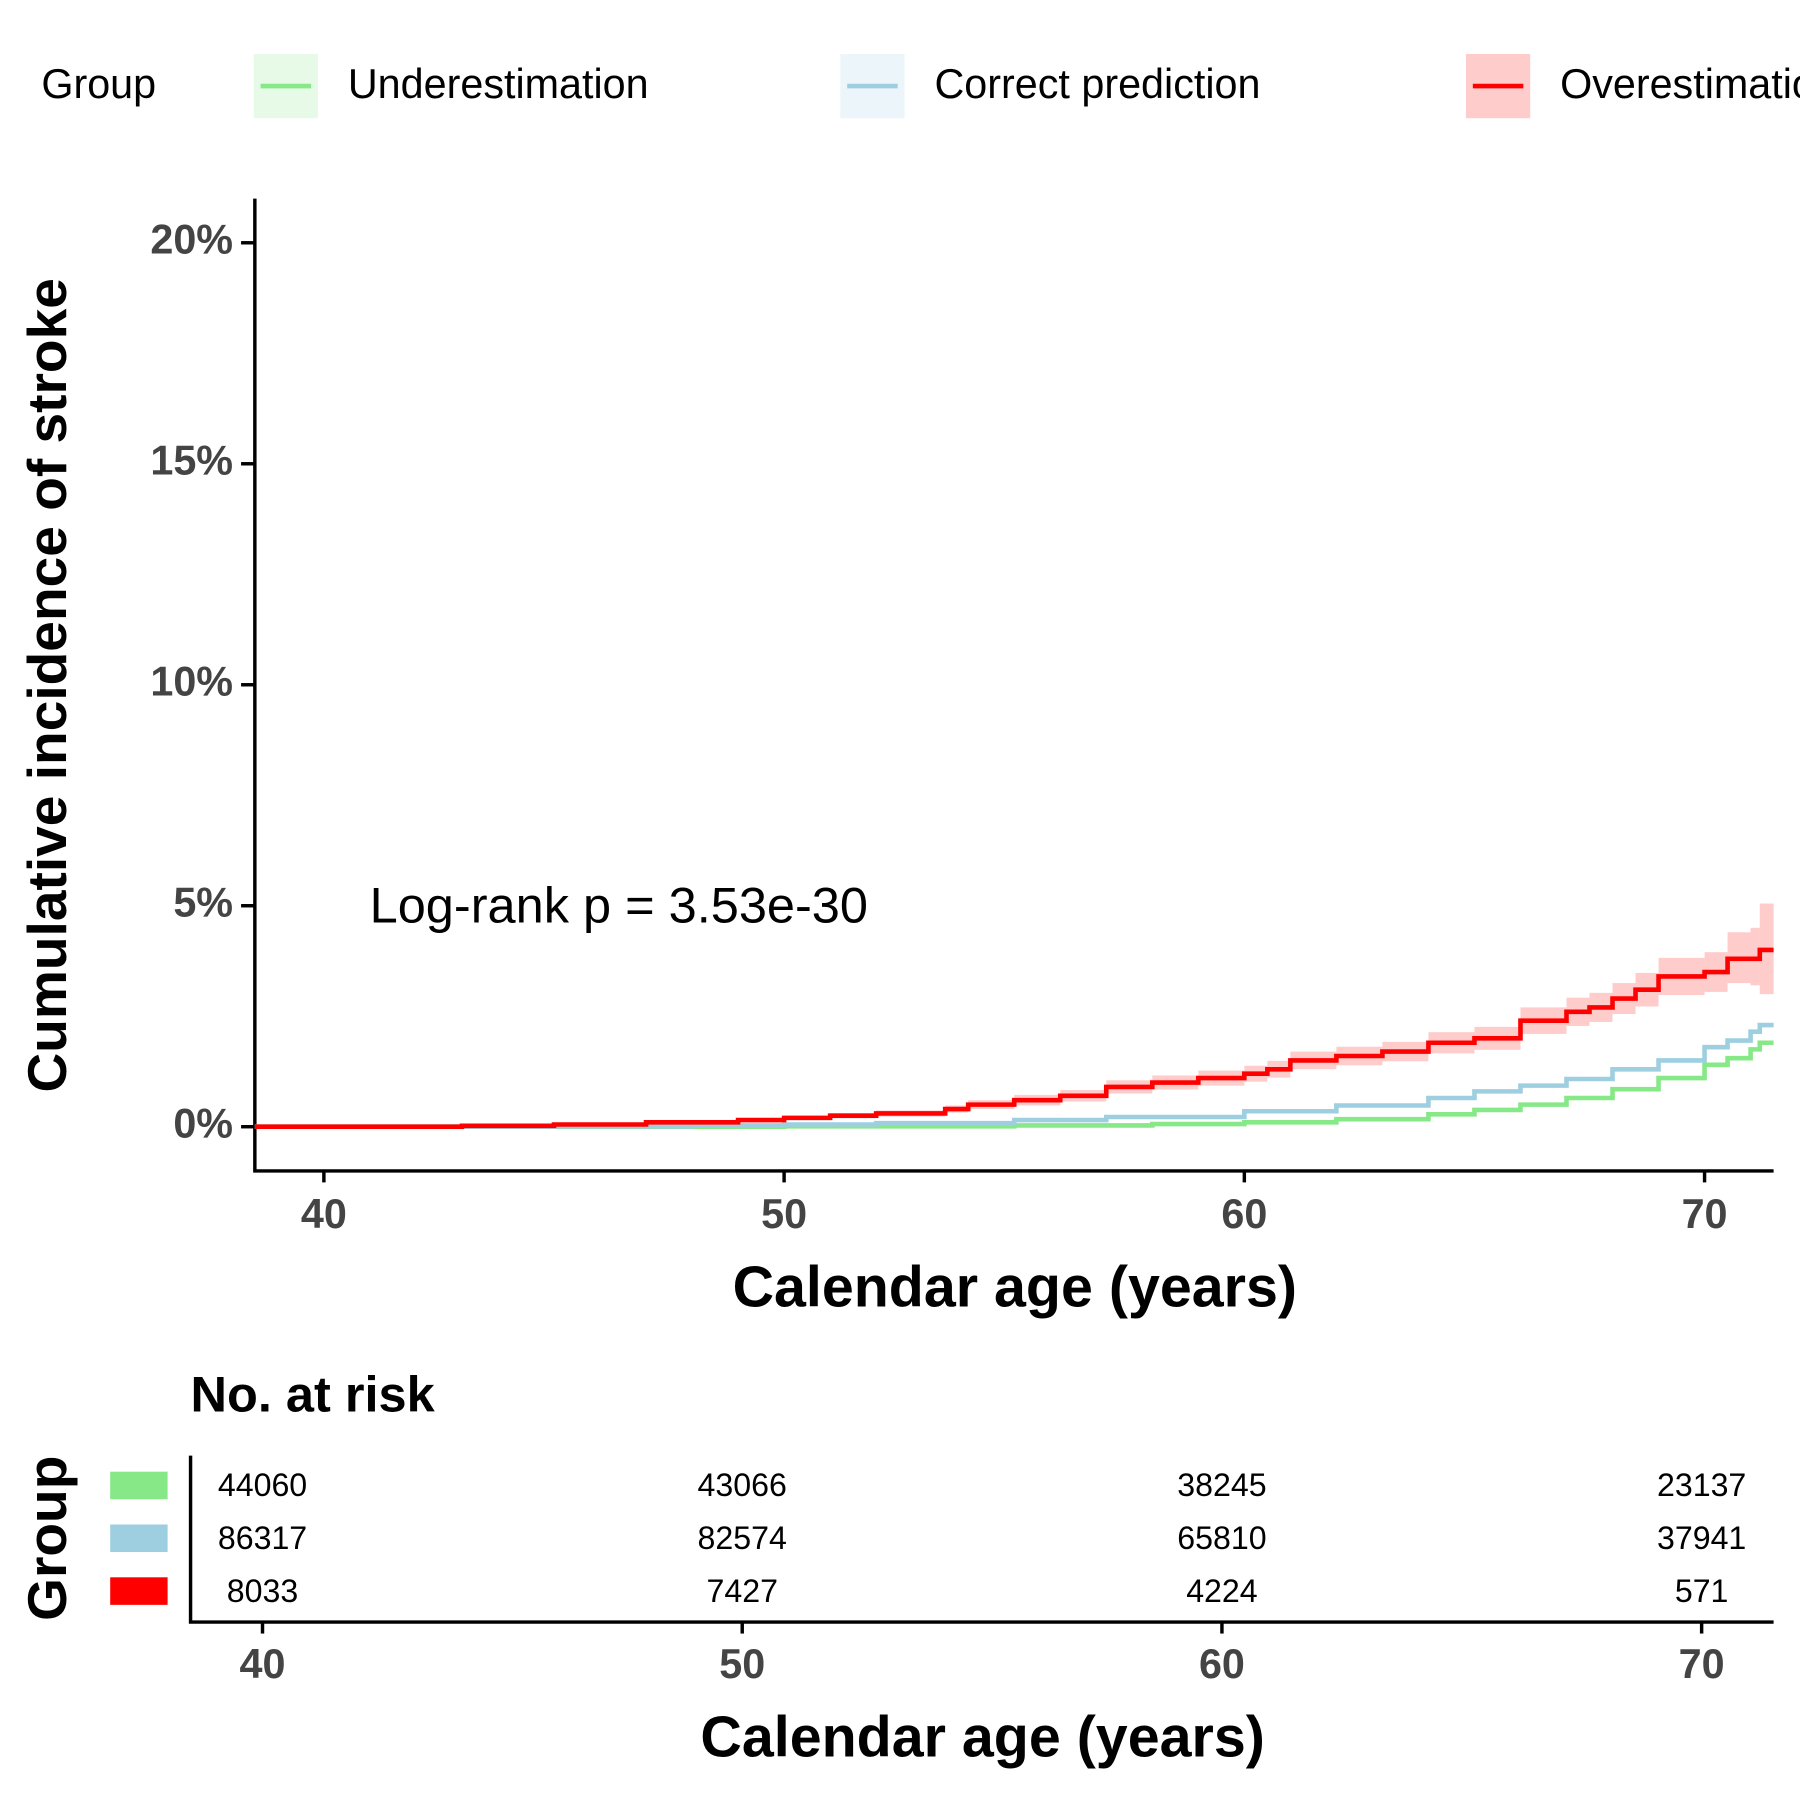 The height and width of the screenshot is (1800, 1800). Describe the element at coordinates (1221, 1538) in the screenshot. I see `at-risk-count: 65810` at that location.